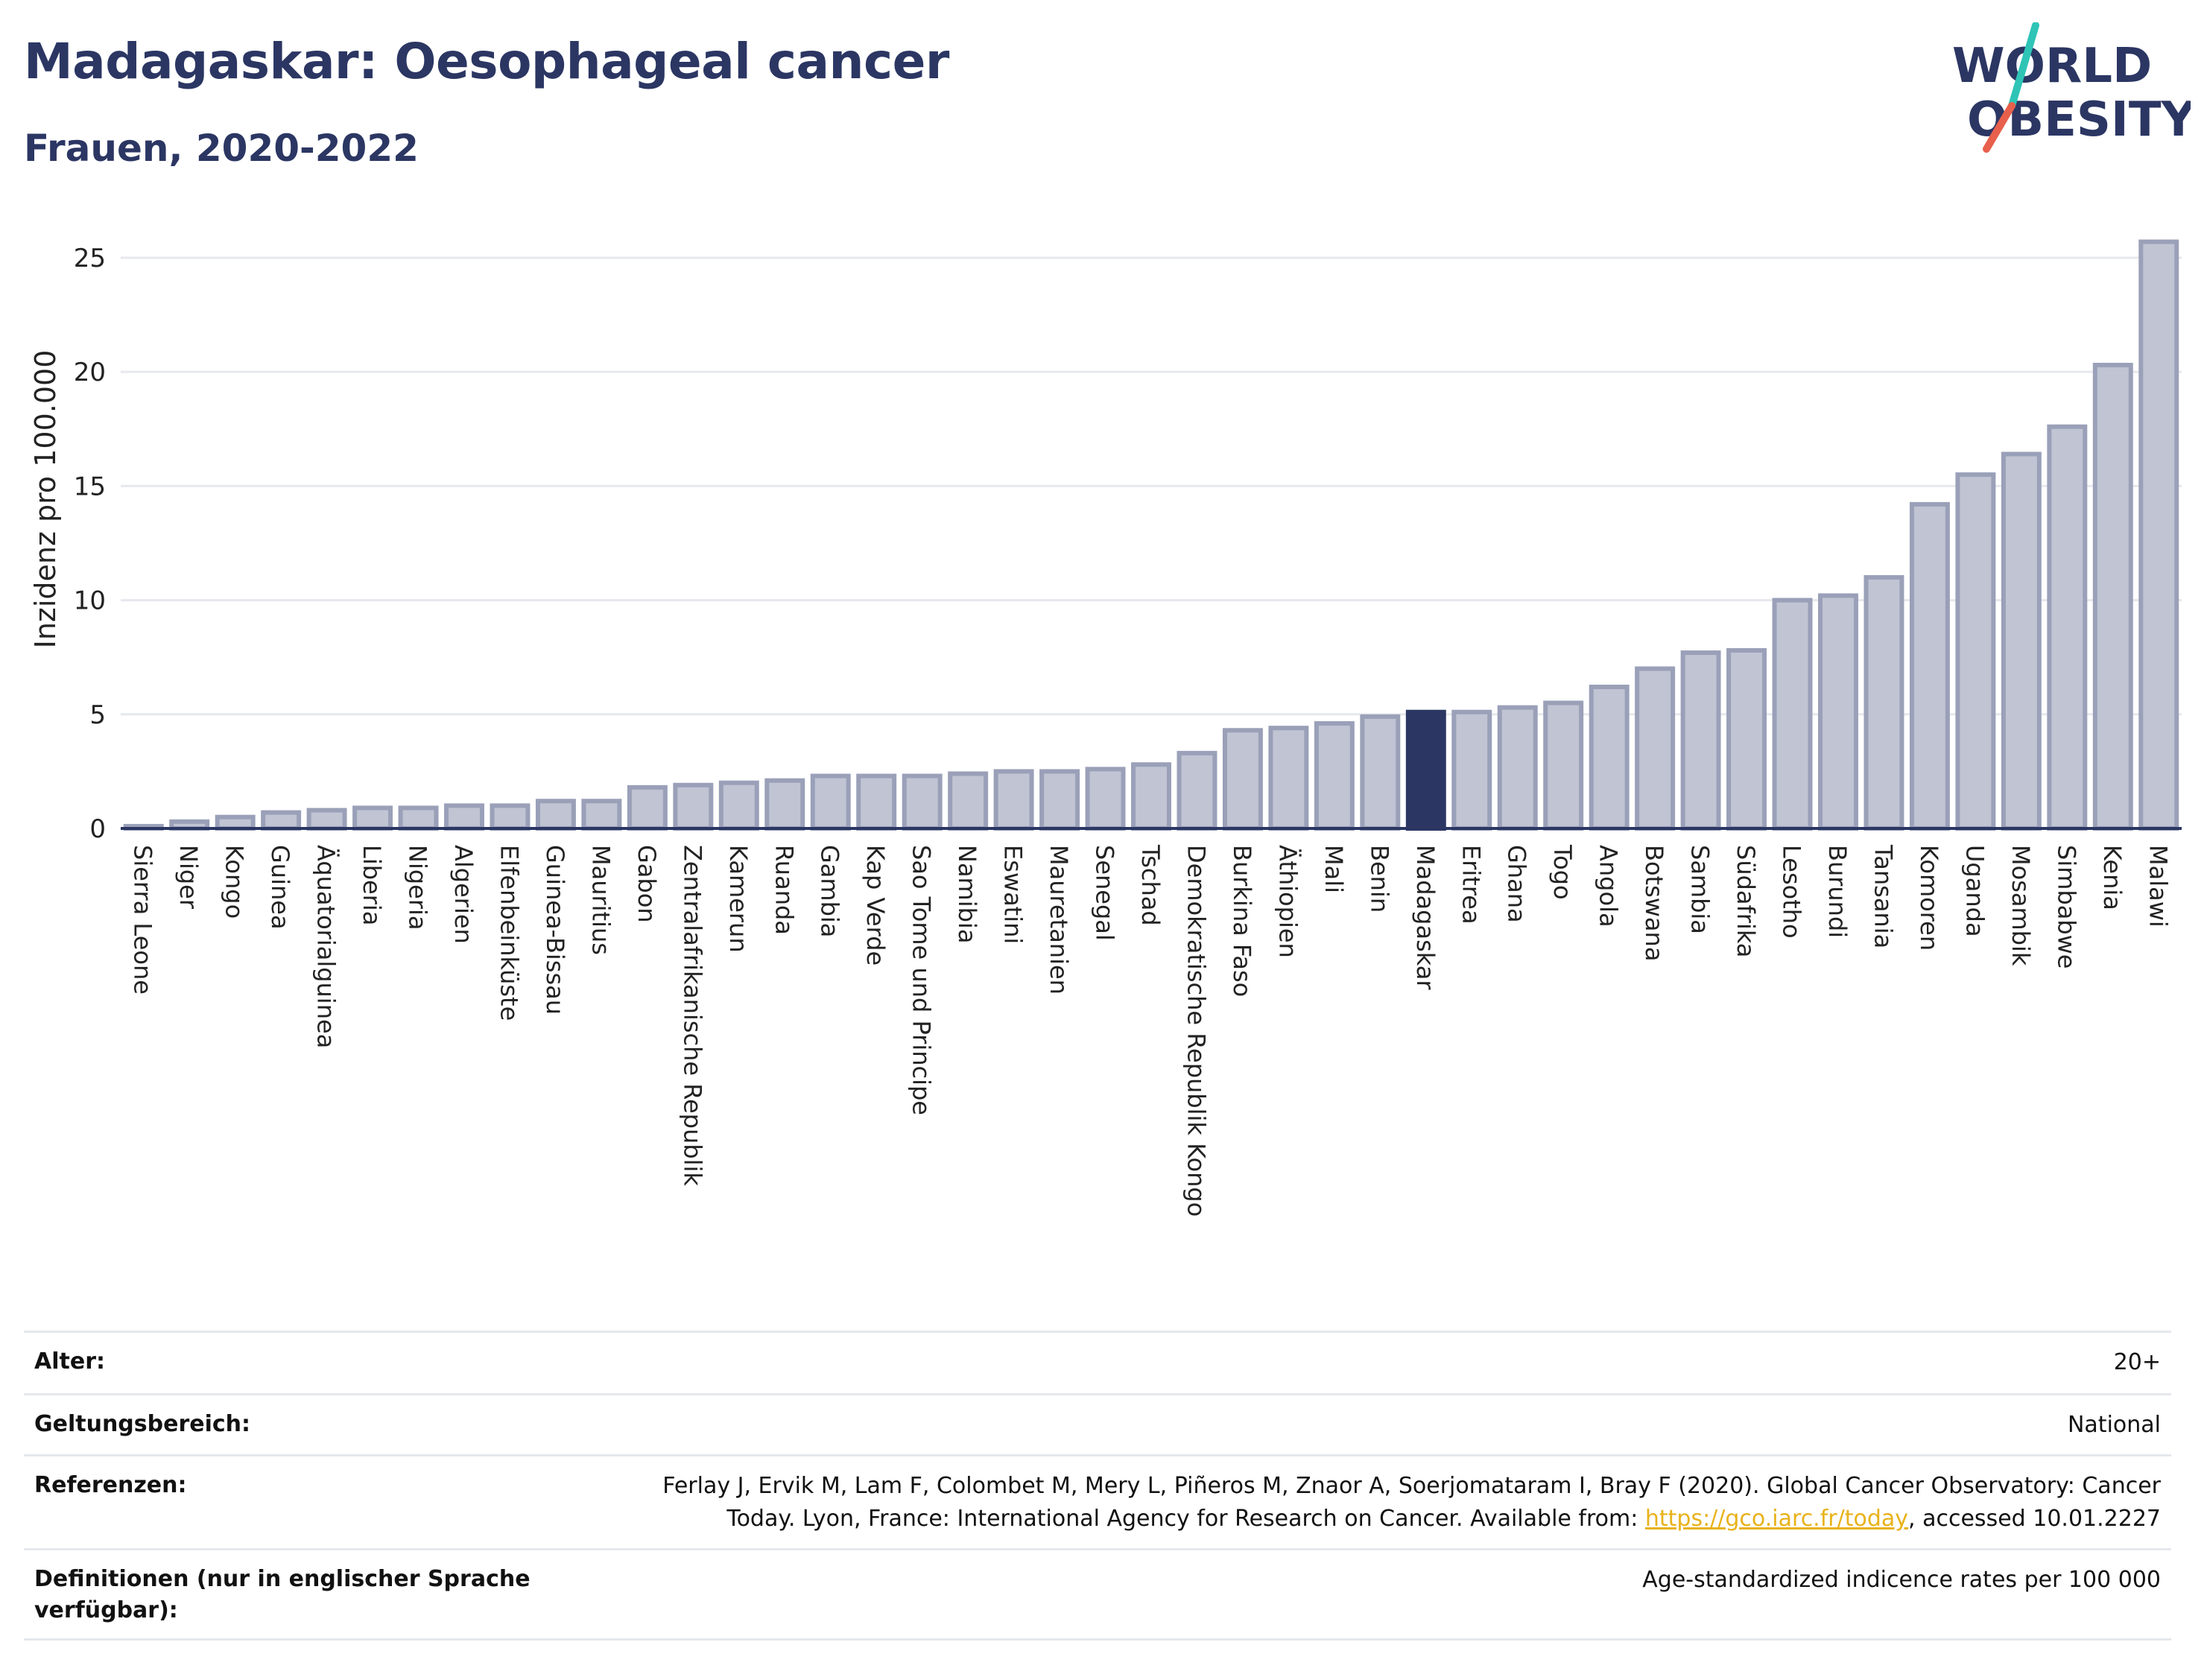 The width and height of the screenshot is (2204, 1680). What do you see at coordinates (1883, 896) in the screenshot?
I see `x-tick-label: Tansania` at bounding box center [1883, 896].